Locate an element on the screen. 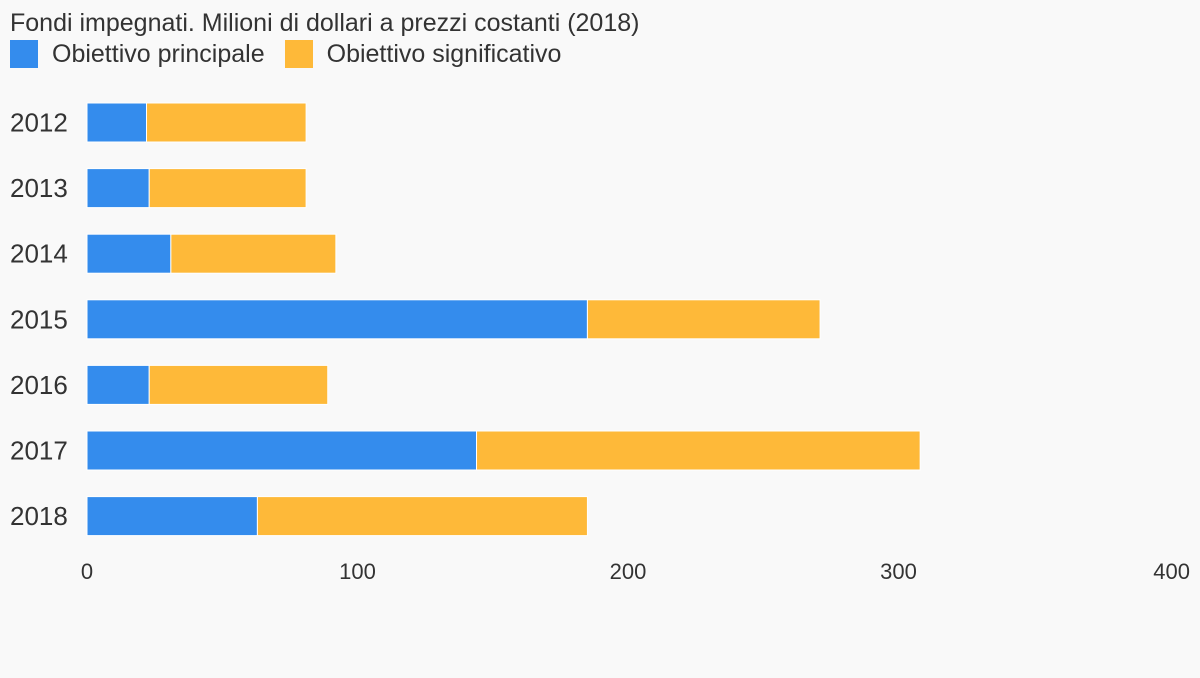  category-label-2016: 2016 is located at coordinates (39, 385).